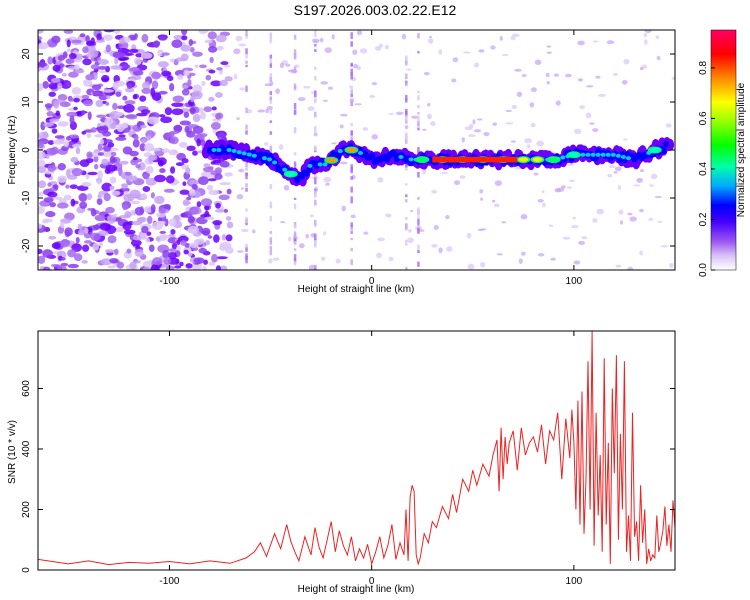  I want to click on spectrogram-x-tick-label: 0, so click(372, 281).